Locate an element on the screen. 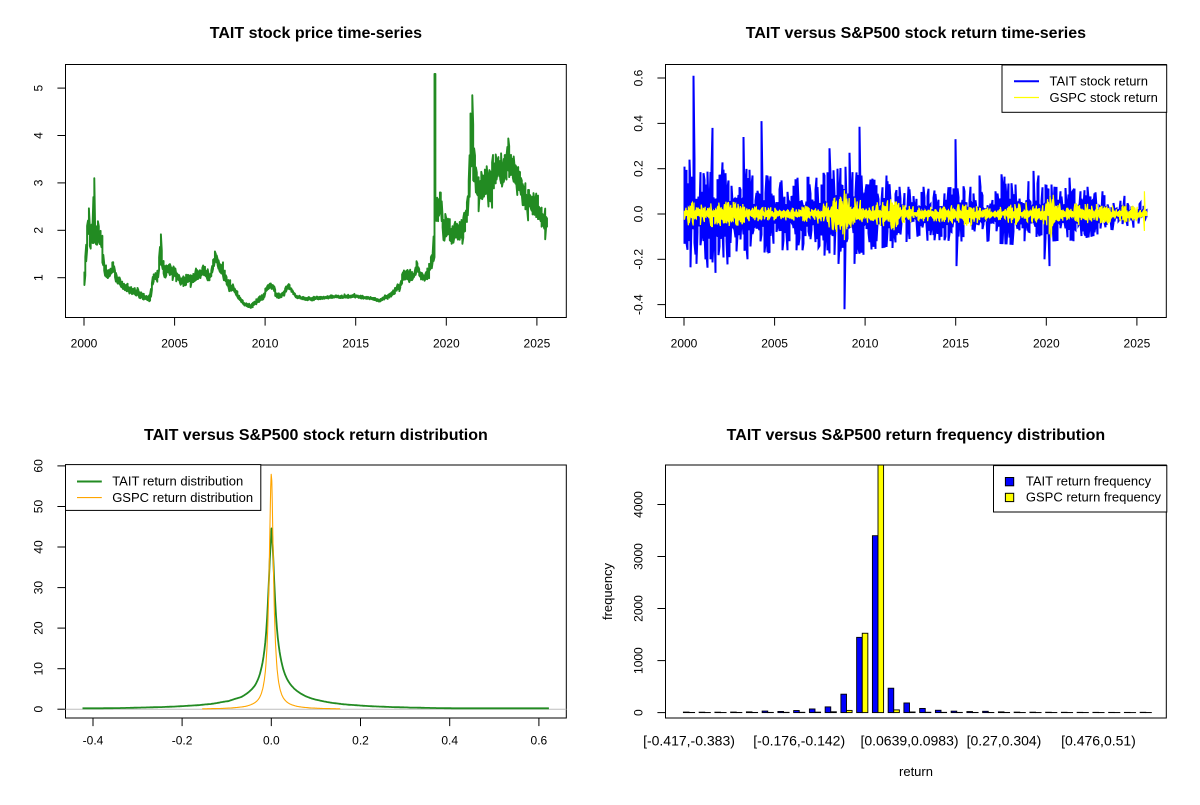 The width and height of the screenshot is (1200, 805). svg-text: [0.27,0.304) is located at coordinates (1004, 741).